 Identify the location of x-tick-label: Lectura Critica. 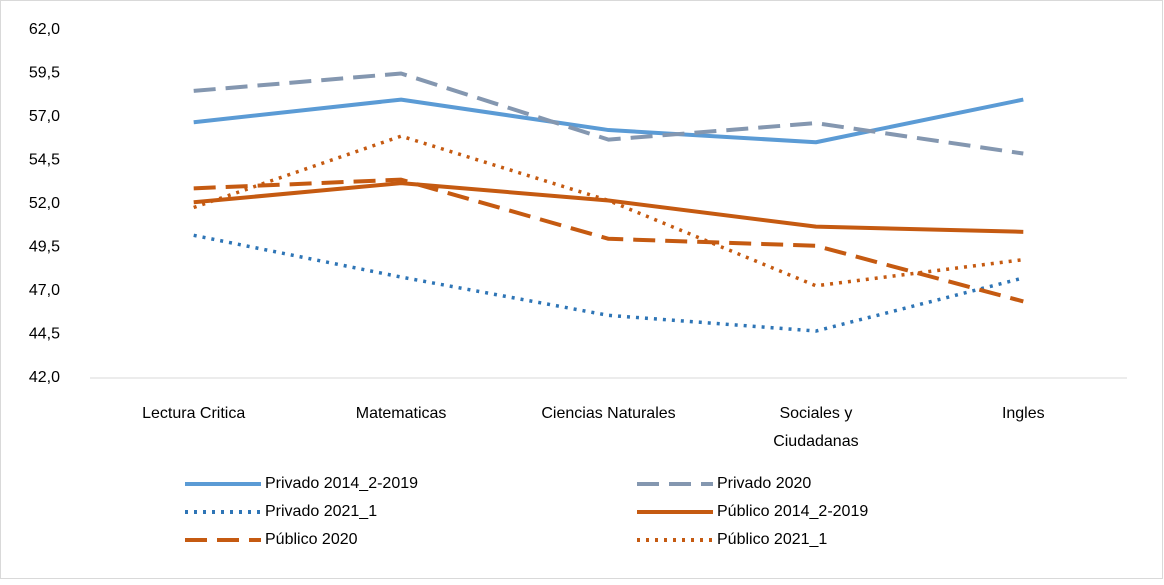
(193, 413).